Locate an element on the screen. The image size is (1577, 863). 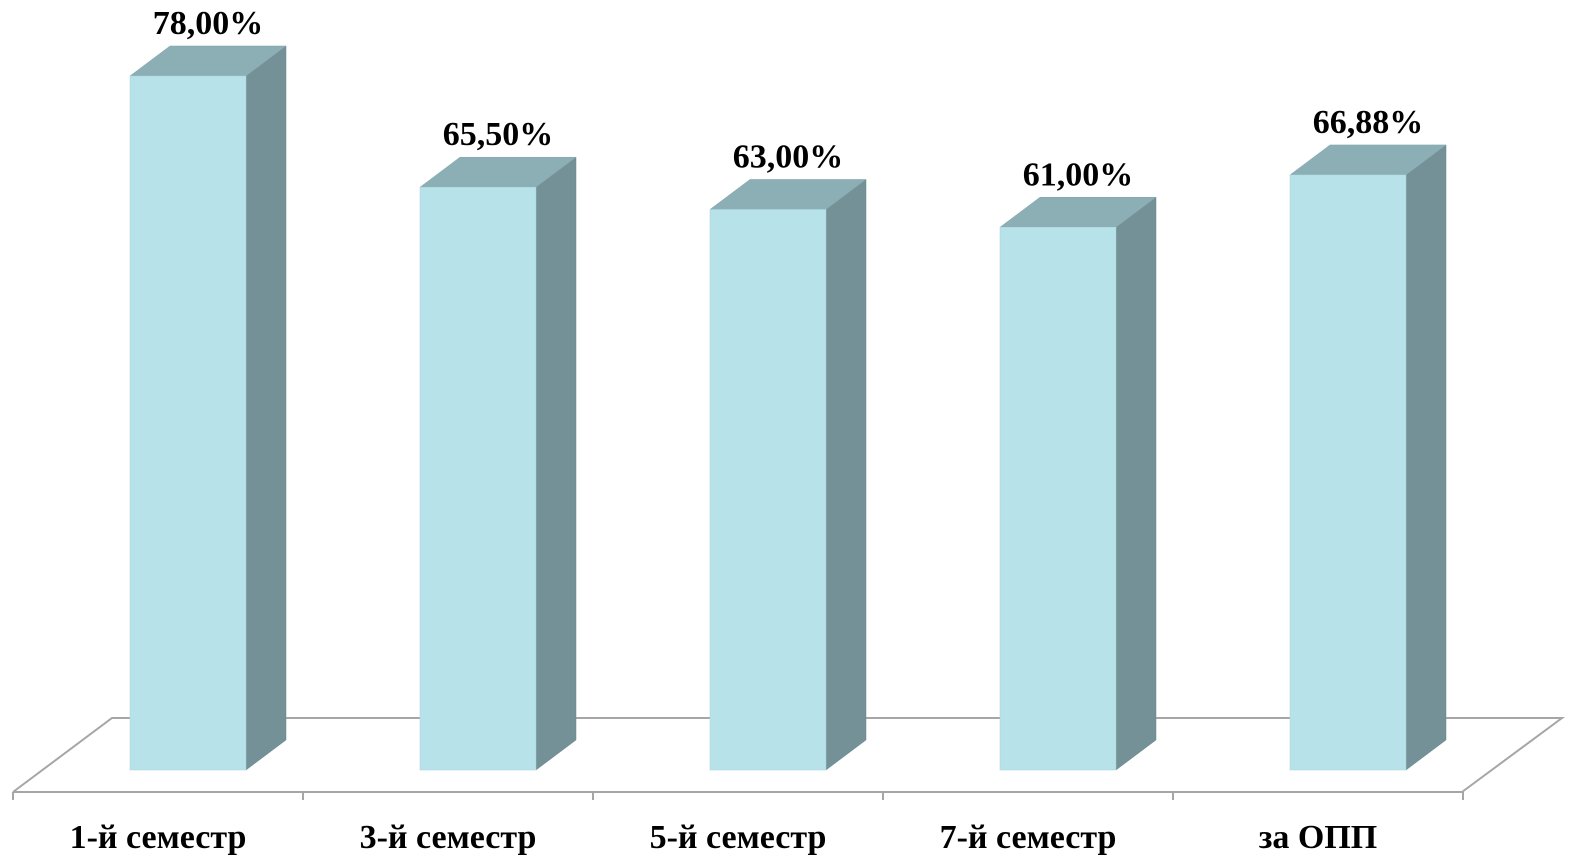
x-tick-label: 5-й семестр is located at coordinates (738, 837).